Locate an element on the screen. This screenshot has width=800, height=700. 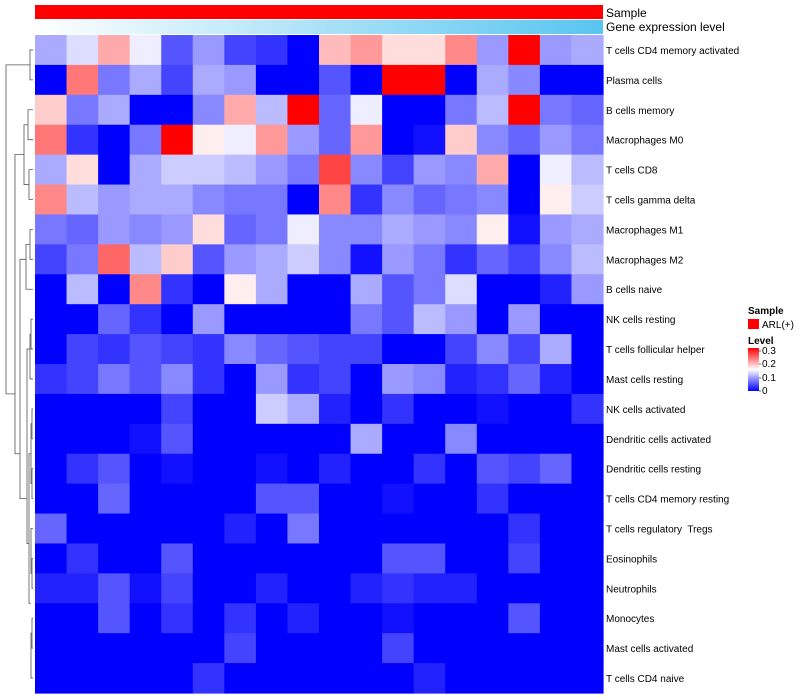
legend-sample-entry: ARL(+) is located at coordinates (778, 325).